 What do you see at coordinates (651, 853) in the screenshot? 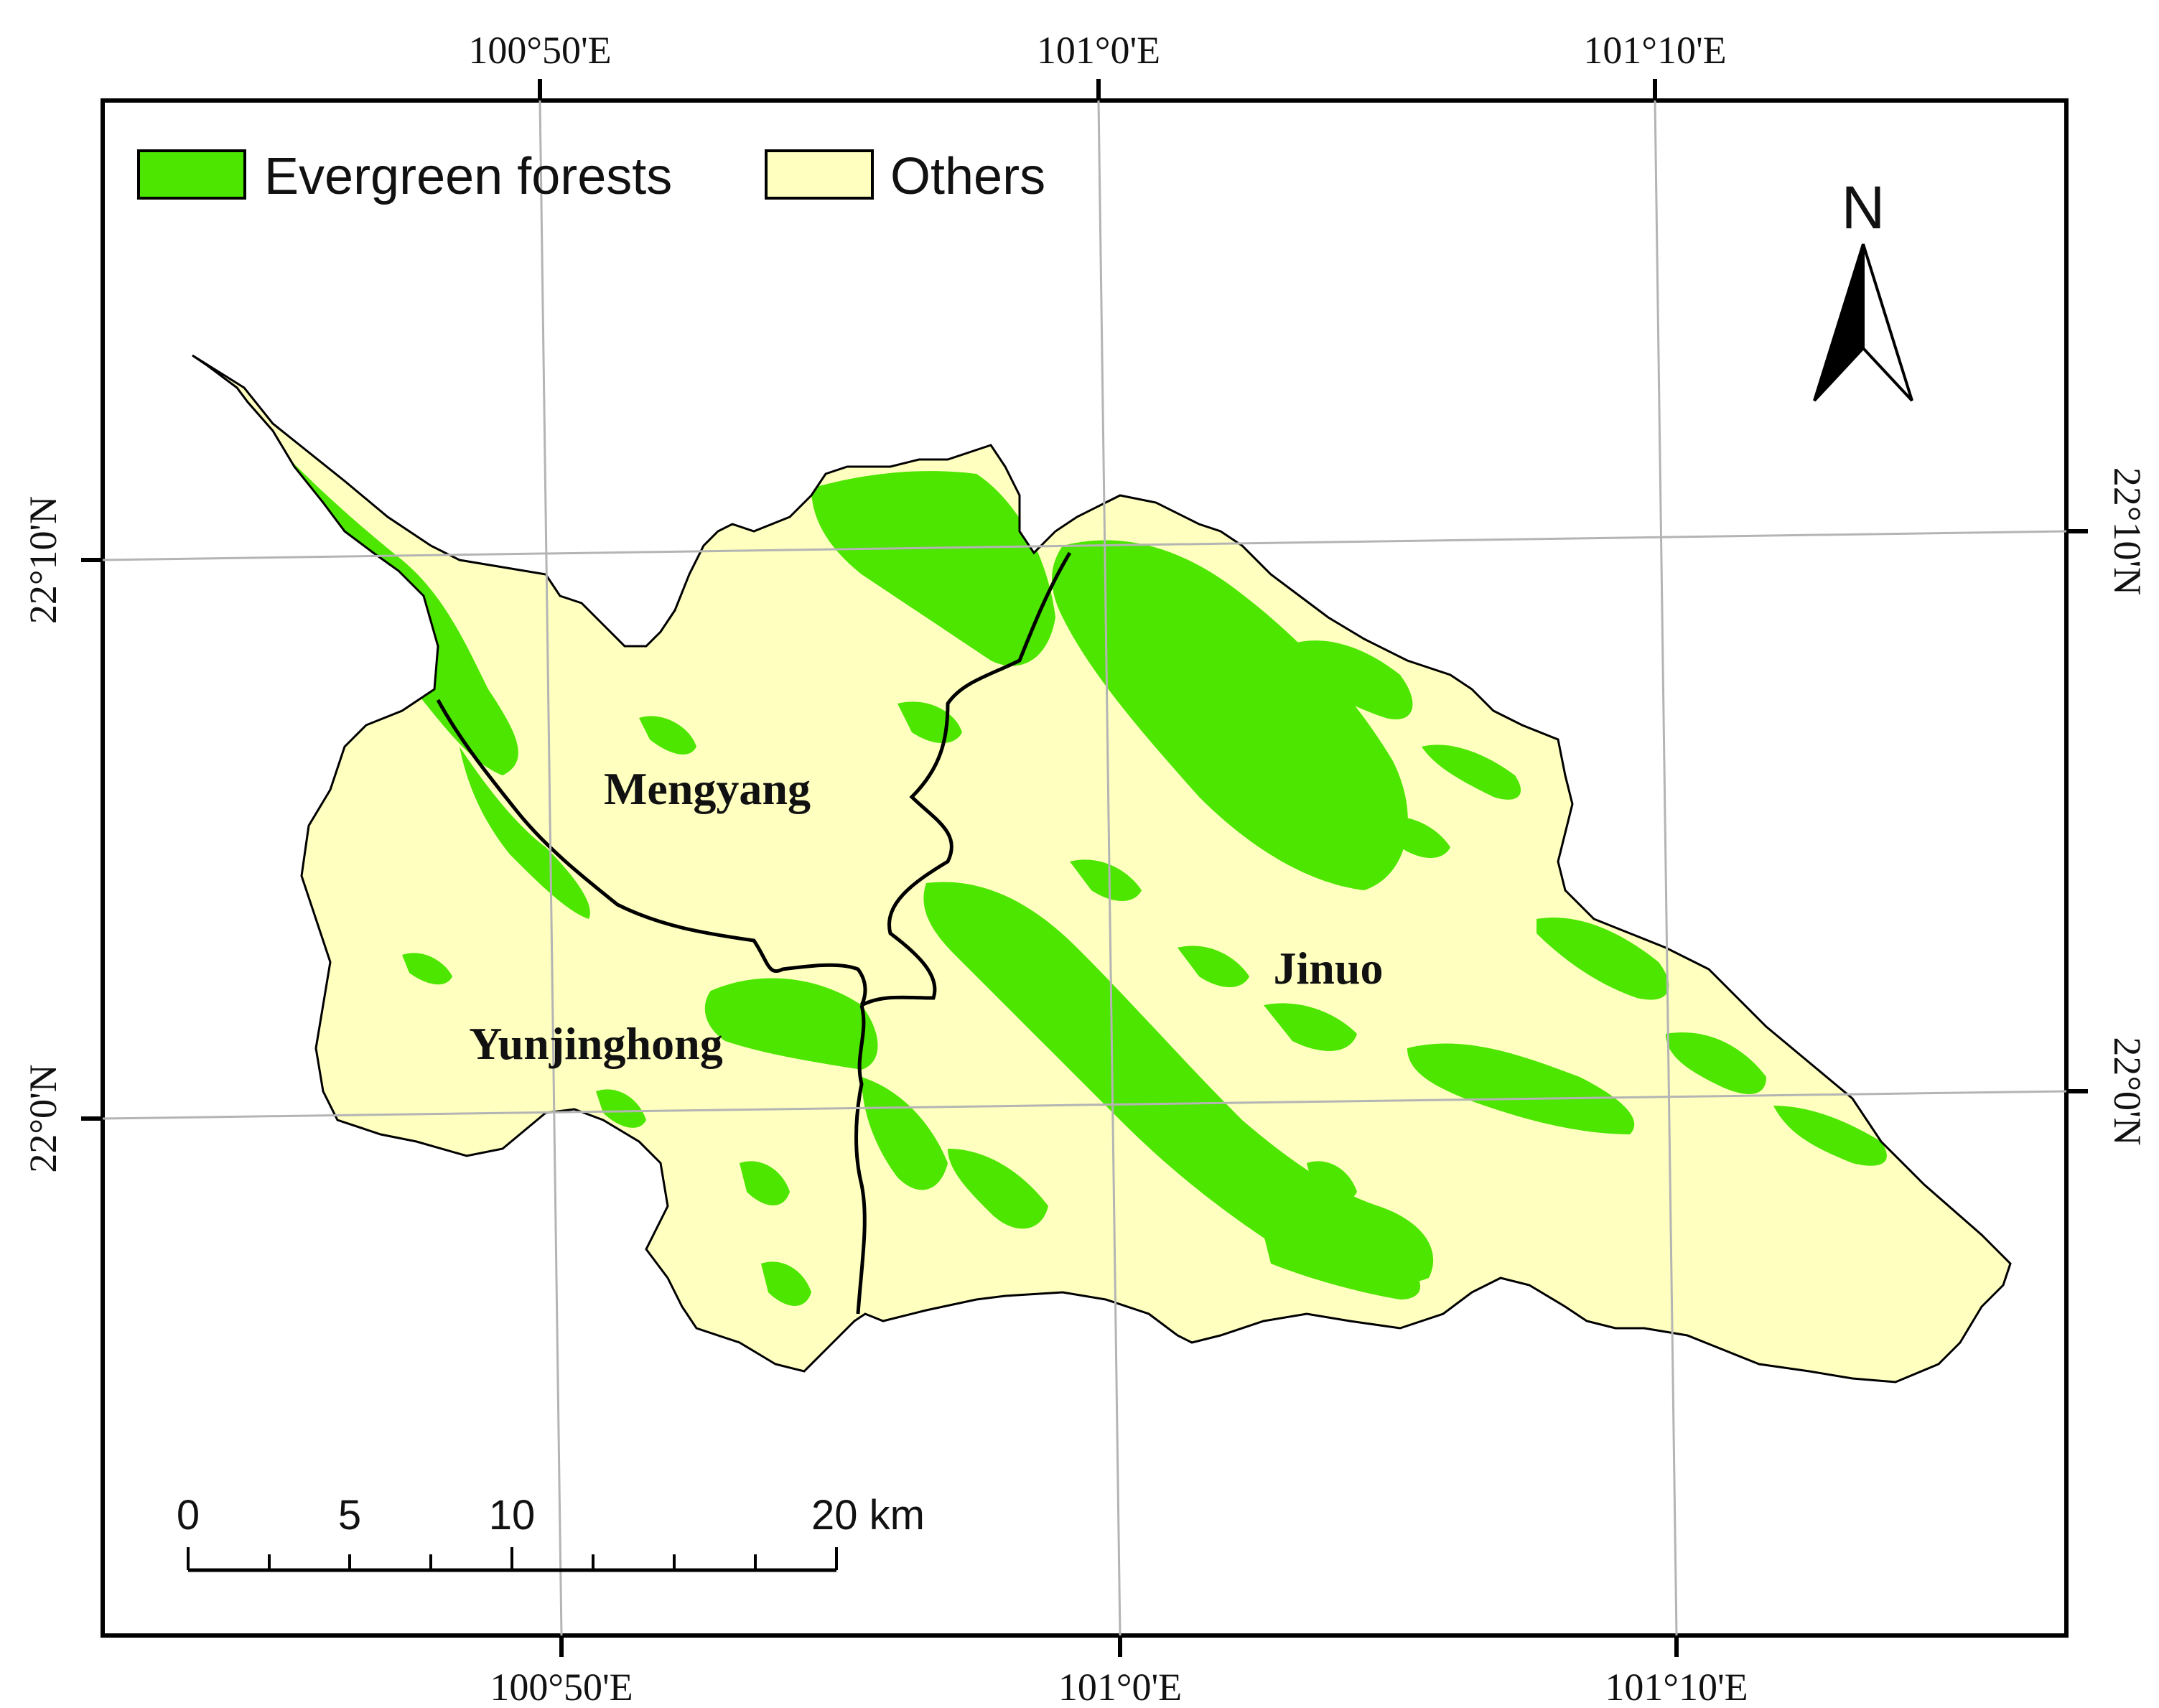
I see `boundary-mengyang-yunjinghong` at bounding box center [651, 853].